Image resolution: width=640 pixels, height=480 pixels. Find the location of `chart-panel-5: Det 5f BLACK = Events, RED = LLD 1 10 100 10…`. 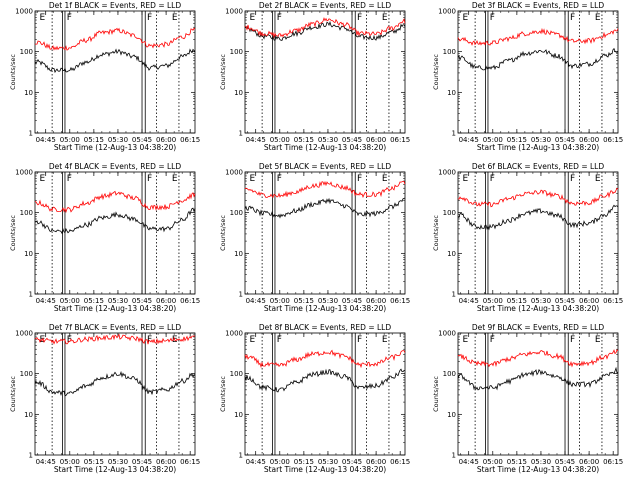

chart-panel-5: Det 5f BLACK = Events, RED = LLD 1 10 100 10… is located at coordinates (314, 237).